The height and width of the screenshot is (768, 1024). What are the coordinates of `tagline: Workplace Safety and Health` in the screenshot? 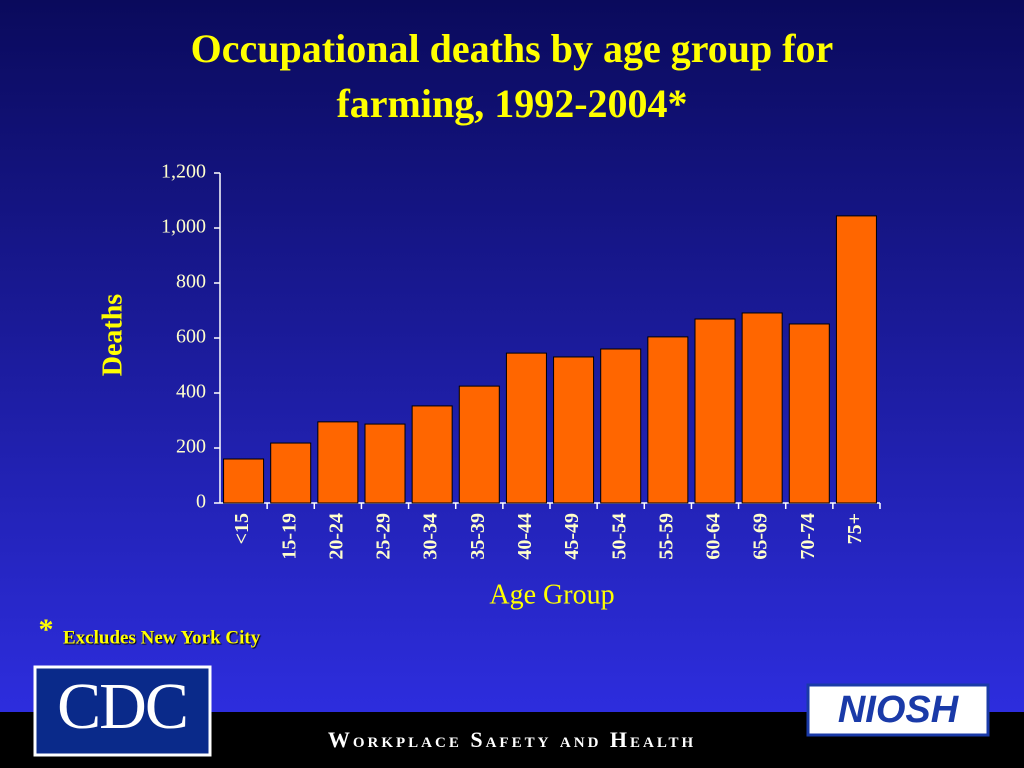 It's located at (512, 739).